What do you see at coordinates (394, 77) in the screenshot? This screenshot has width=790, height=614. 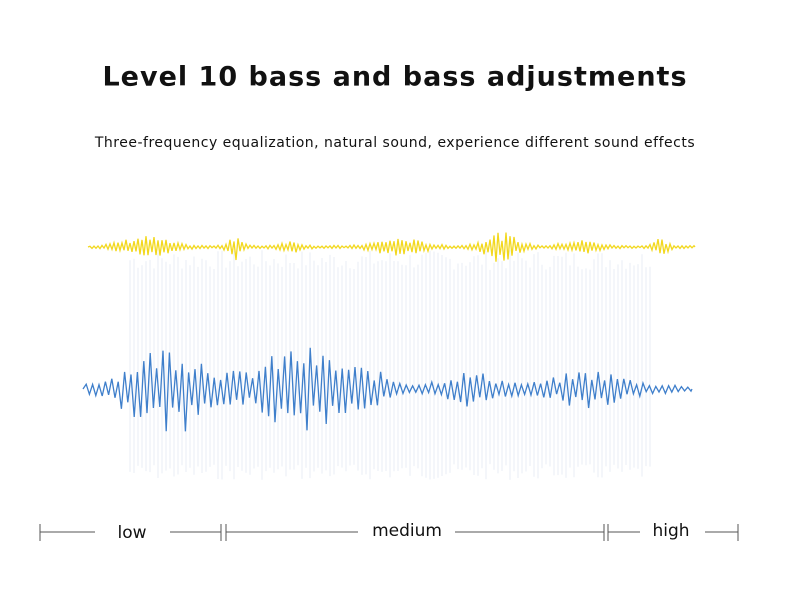 I see `title: Level 10 bass and bass adjustments` at bounding box center [394, 77].